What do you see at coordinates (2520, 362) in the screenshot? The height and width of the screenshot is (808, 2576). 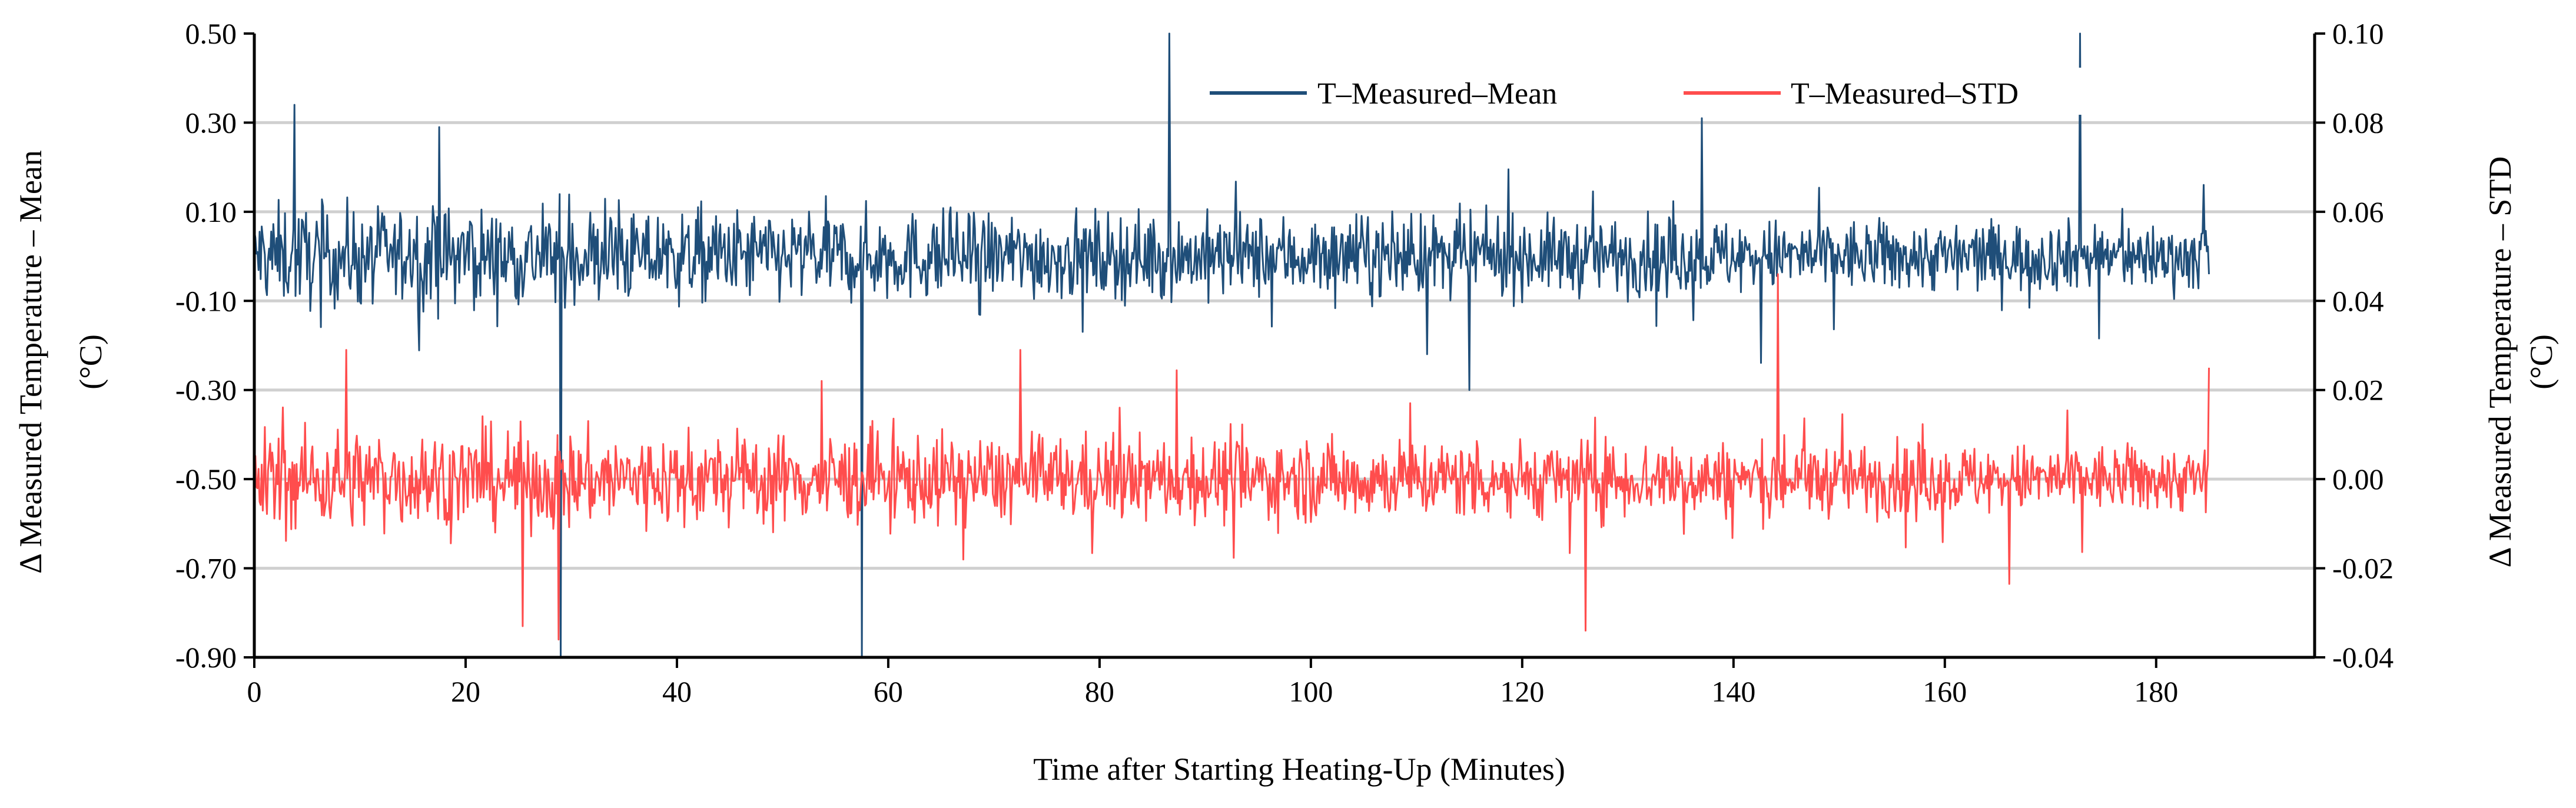 I see `right-axis-title: Δ Measured Temperature – STD (°C)` at bounding box center [2520, 362].